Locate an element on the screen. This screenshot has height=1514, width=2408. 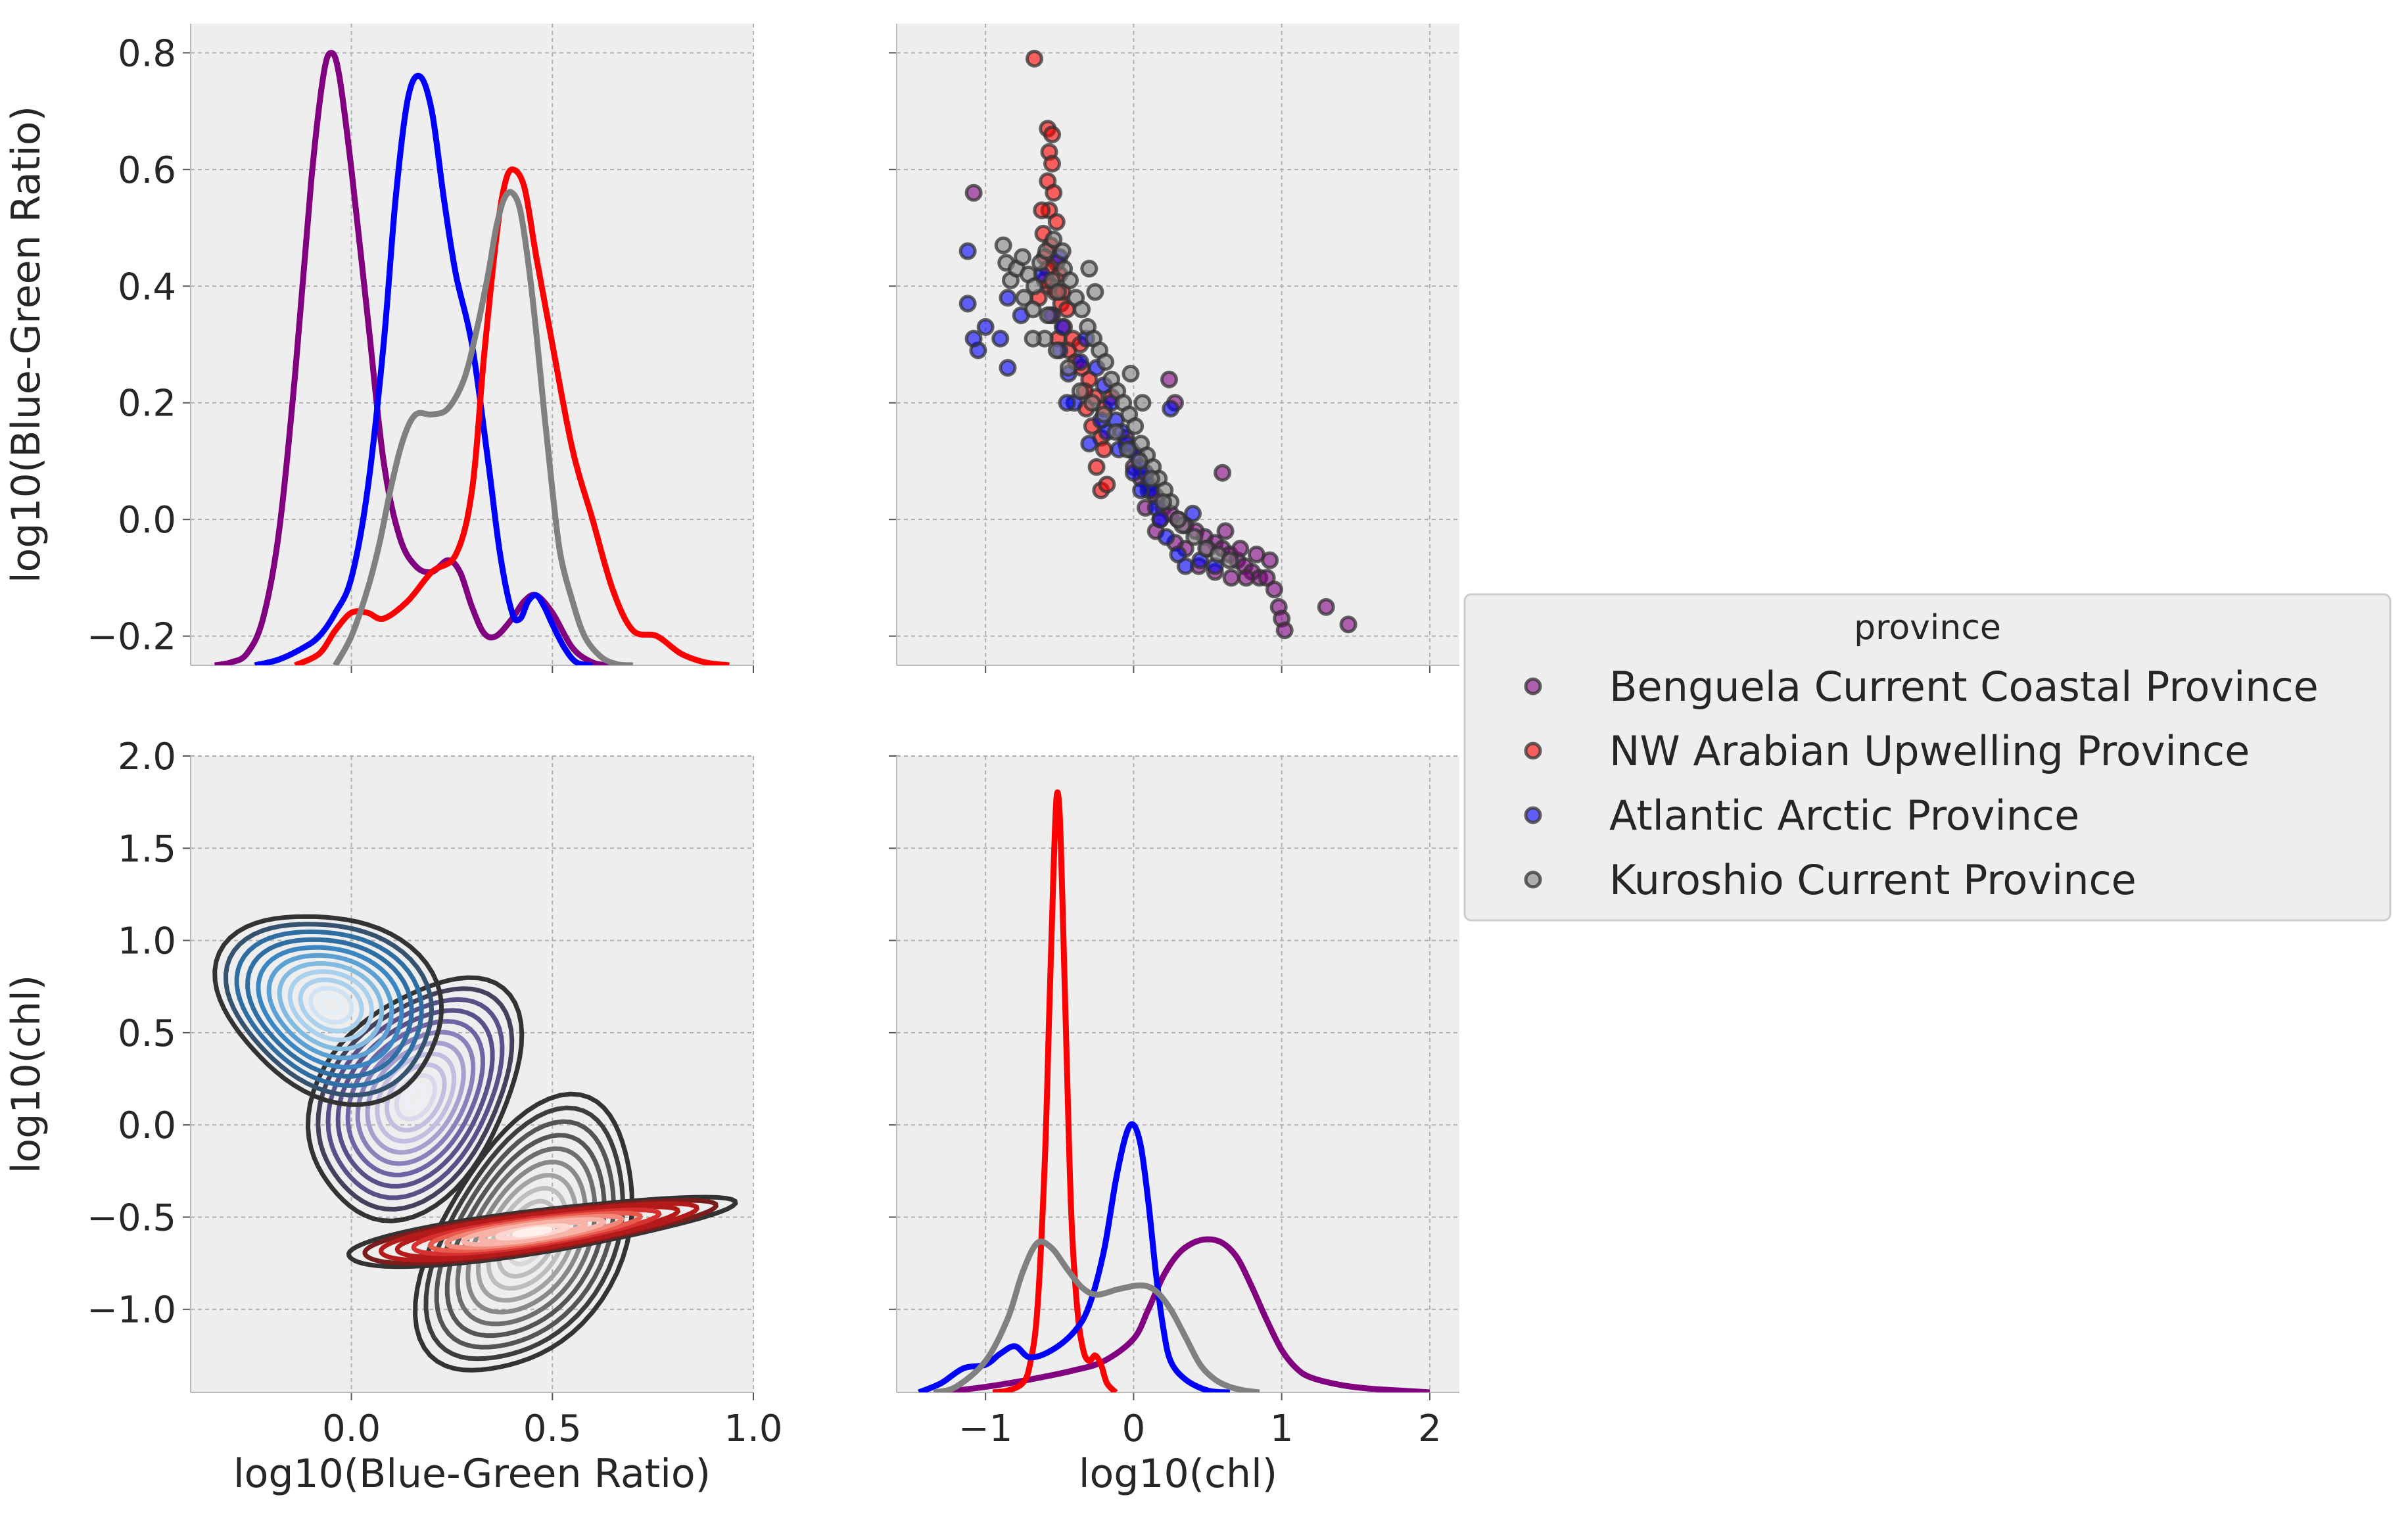
y-tick-label: 0.5 is located at coordinates (147, 1033).